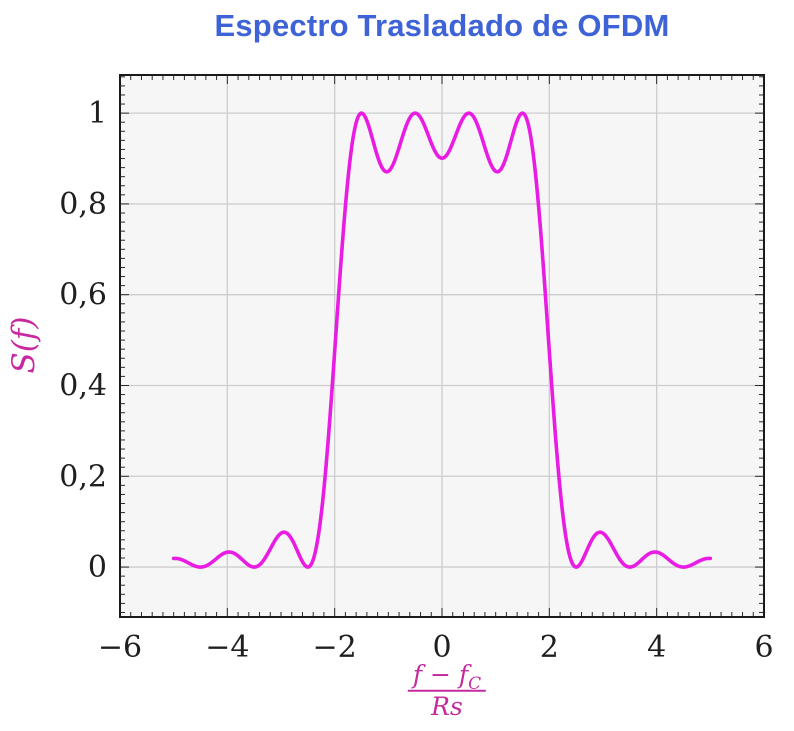 The width and height of the screenshot is (794, 731). Describe the element at coordinates (447, 705) in the screenshot. I see `x-axis-label-denominator: Rs` at that location.